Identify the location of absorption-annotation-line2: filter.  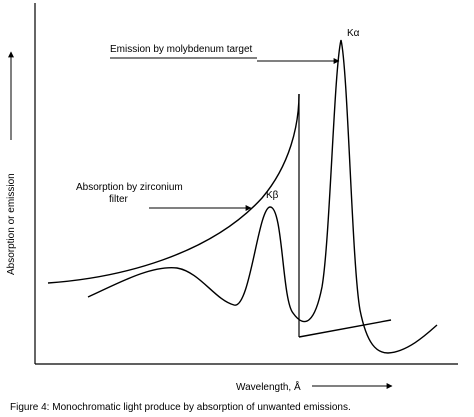
(119, 199).